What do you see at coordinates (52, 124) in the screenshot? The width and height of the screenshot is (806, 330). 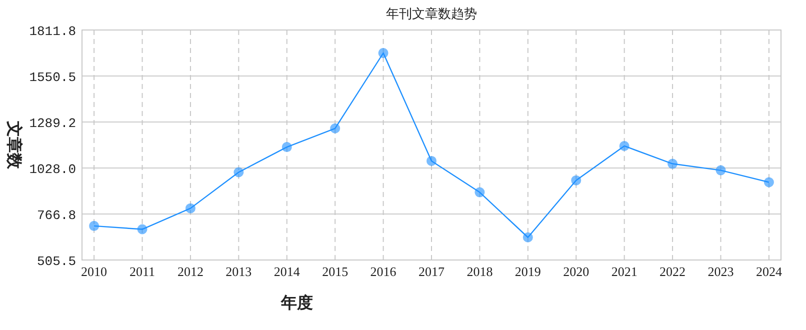 I see `y-tick-label: 1289.2` at bounding box center [52, 124].